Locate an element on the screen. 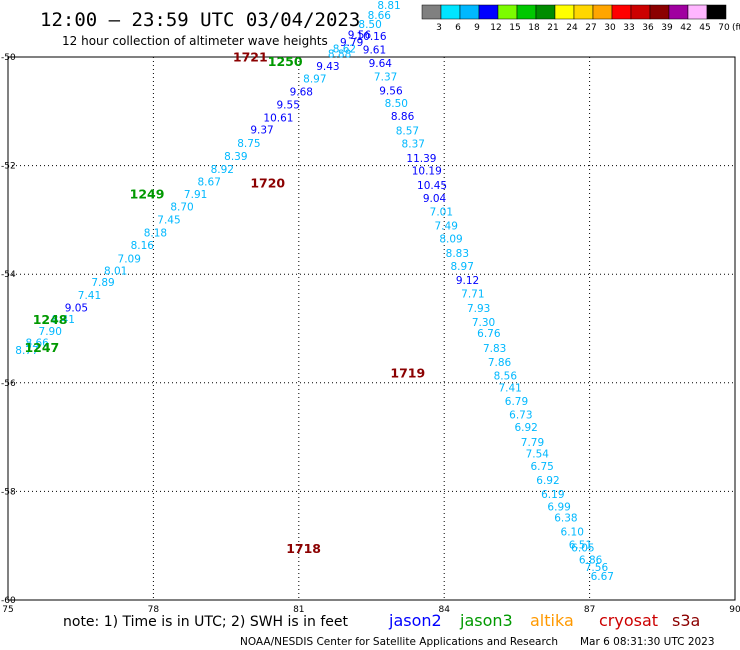 Image resolution: width=740 pixels, height=650 pixels. data-point: 7.79 is located at coordinates (532, 443).